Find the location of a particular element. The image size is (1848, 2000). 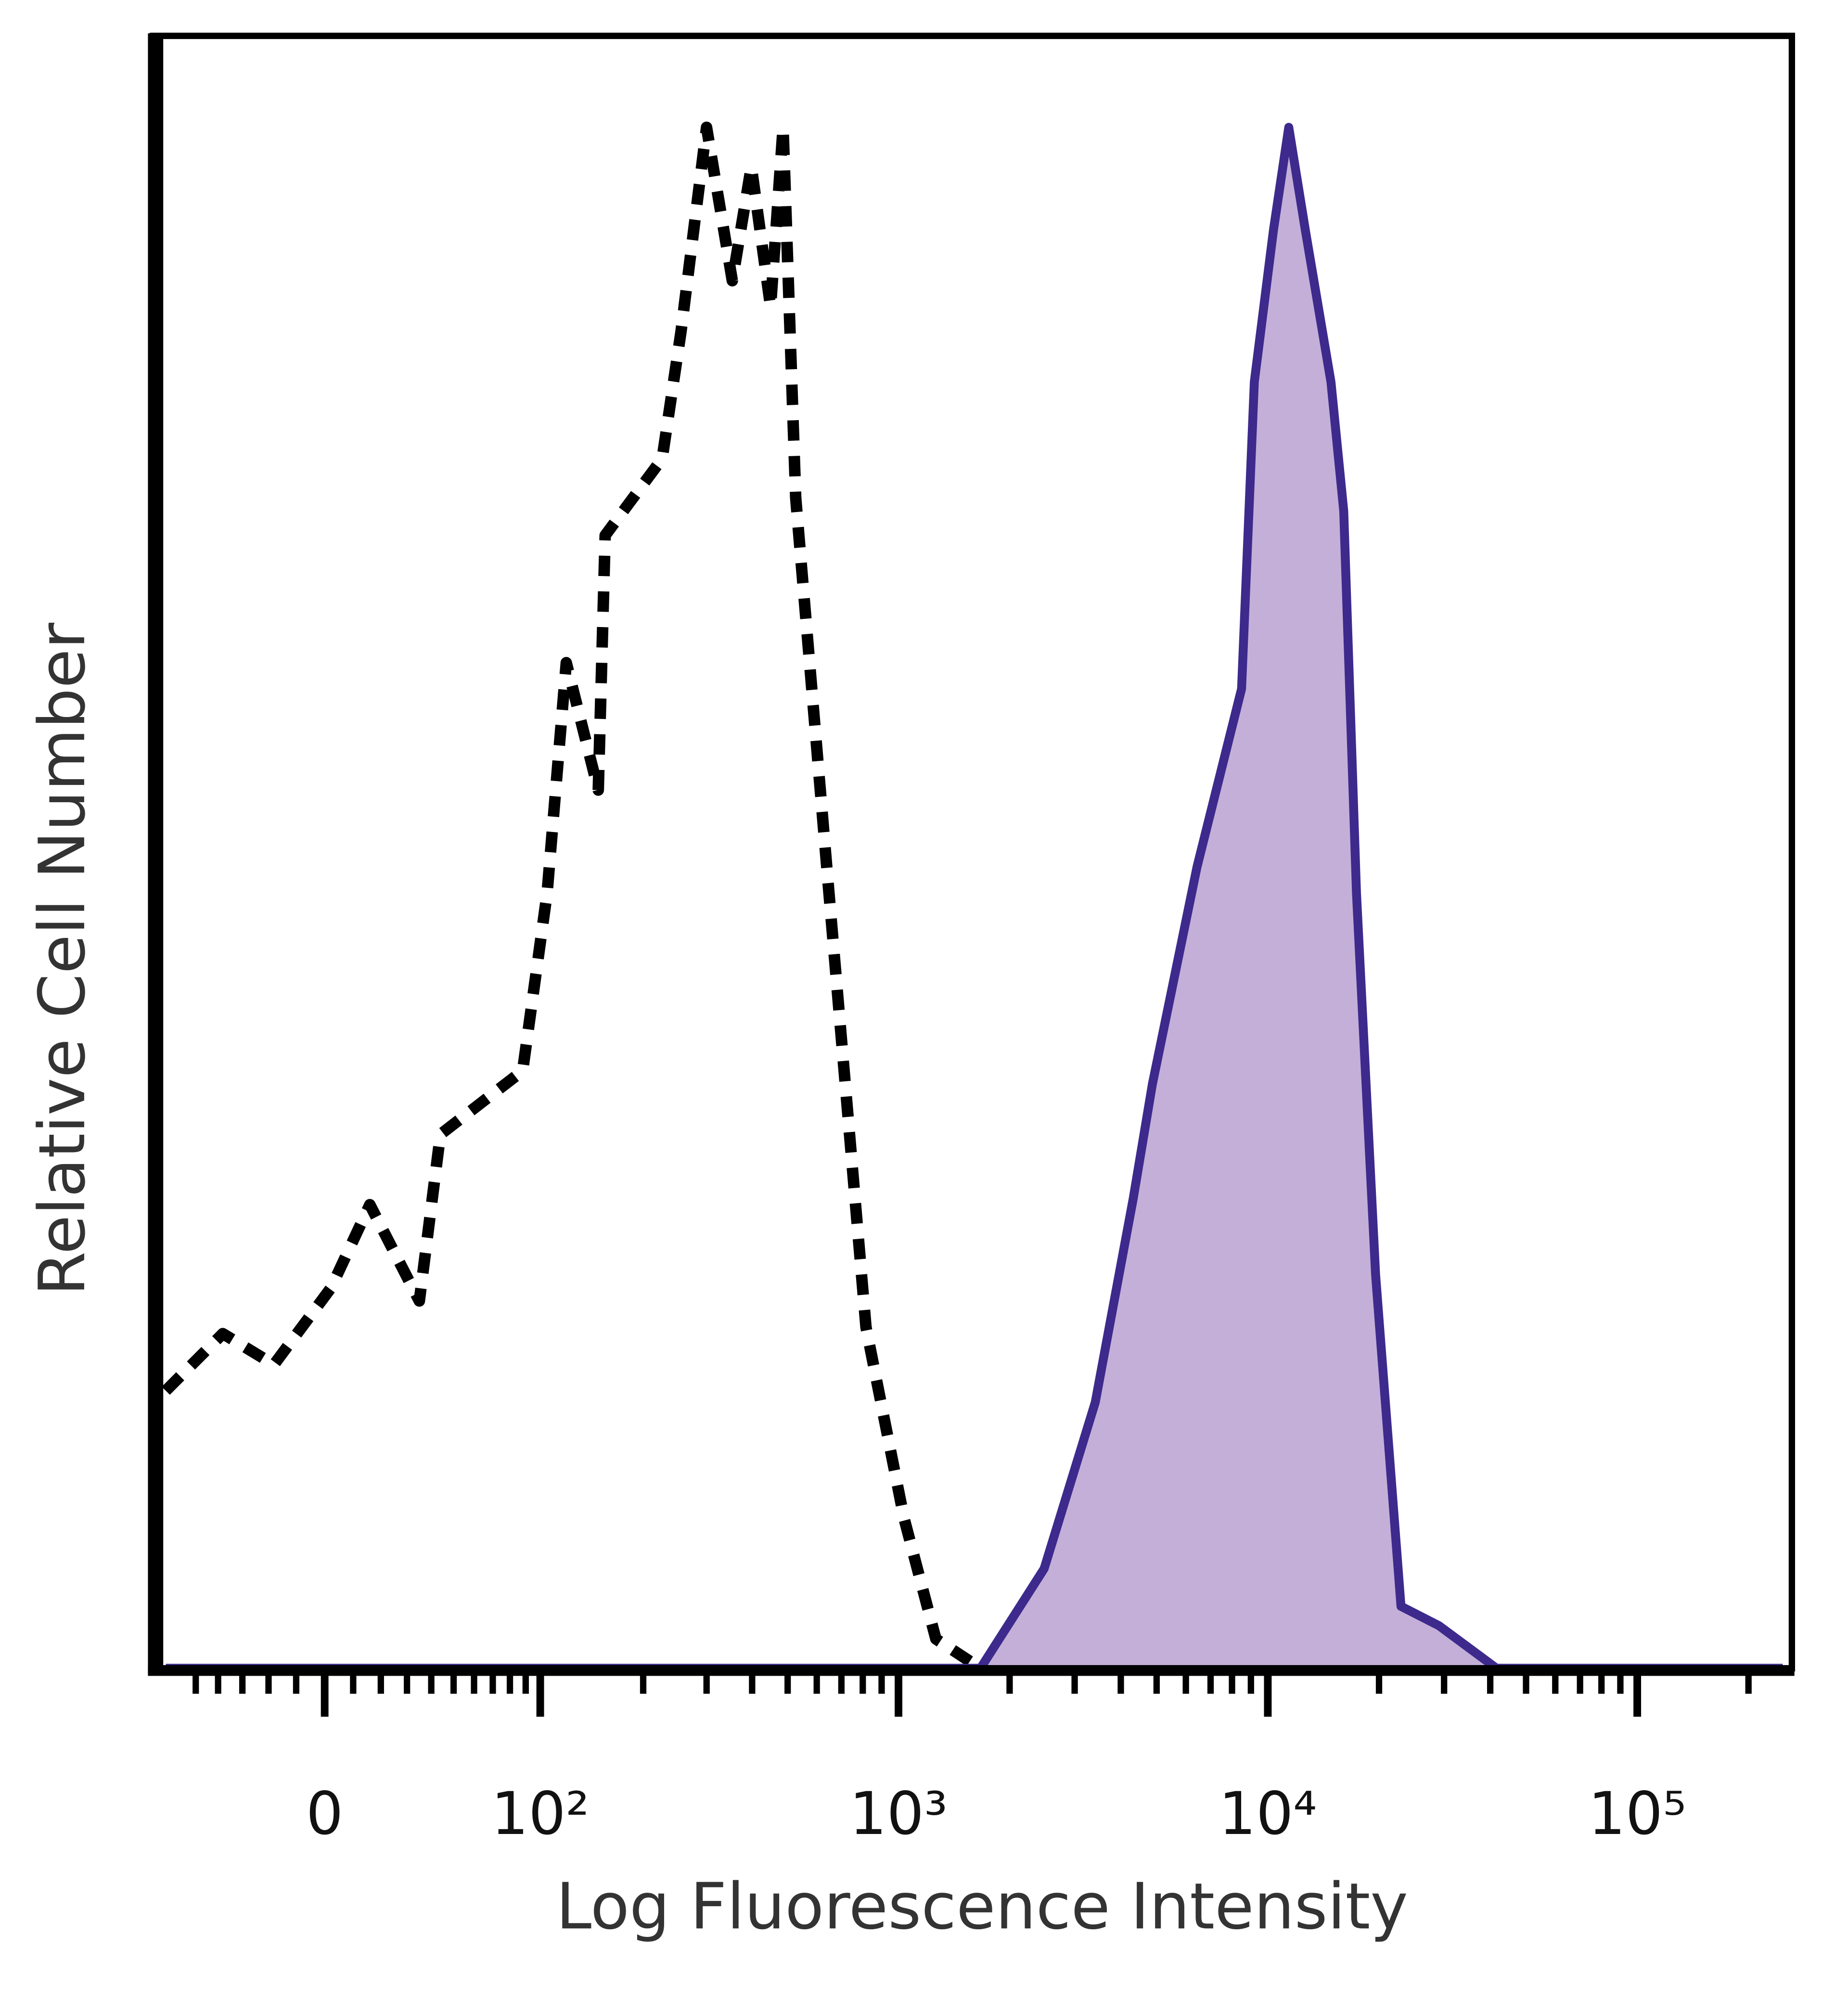

x-axis-label: Log Fluorescence Intensity is located at coordinates (982, 1907).